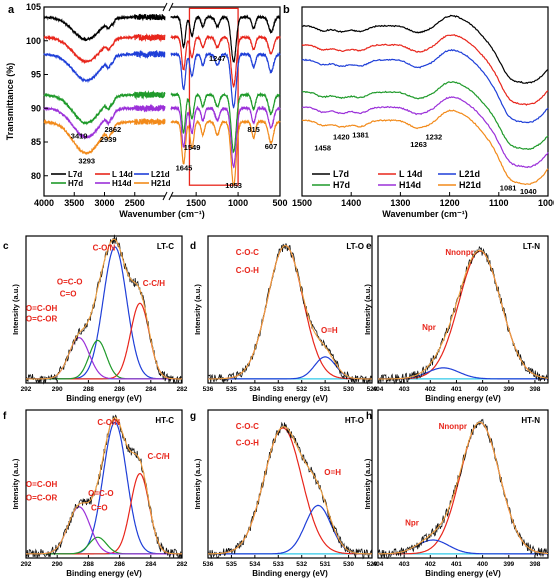  Describe the element at coordinates (400, 203) in the screenshot. I see `x-tick-label-b: 1300` at that location.